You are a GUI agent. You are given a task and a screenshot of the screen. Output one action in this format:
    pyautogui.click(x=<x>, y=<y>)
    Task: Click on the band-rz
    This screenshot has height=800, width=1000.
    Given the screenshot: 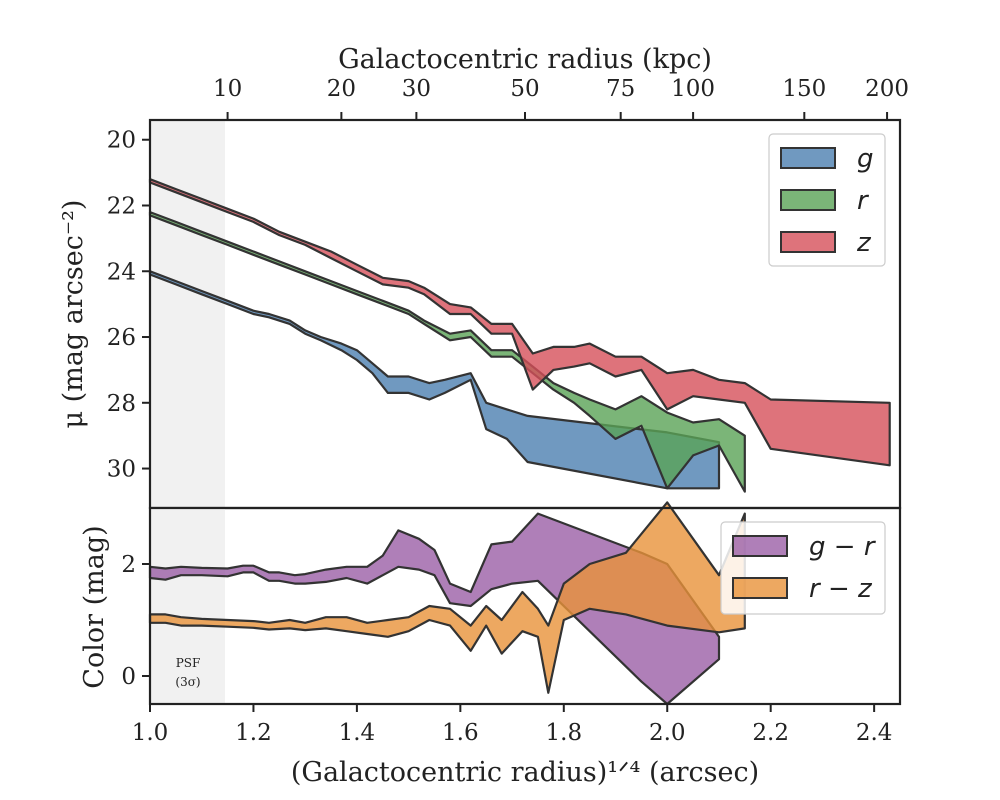 What is the action you would take?
    pyautogui.click(x=447, y=597)
    